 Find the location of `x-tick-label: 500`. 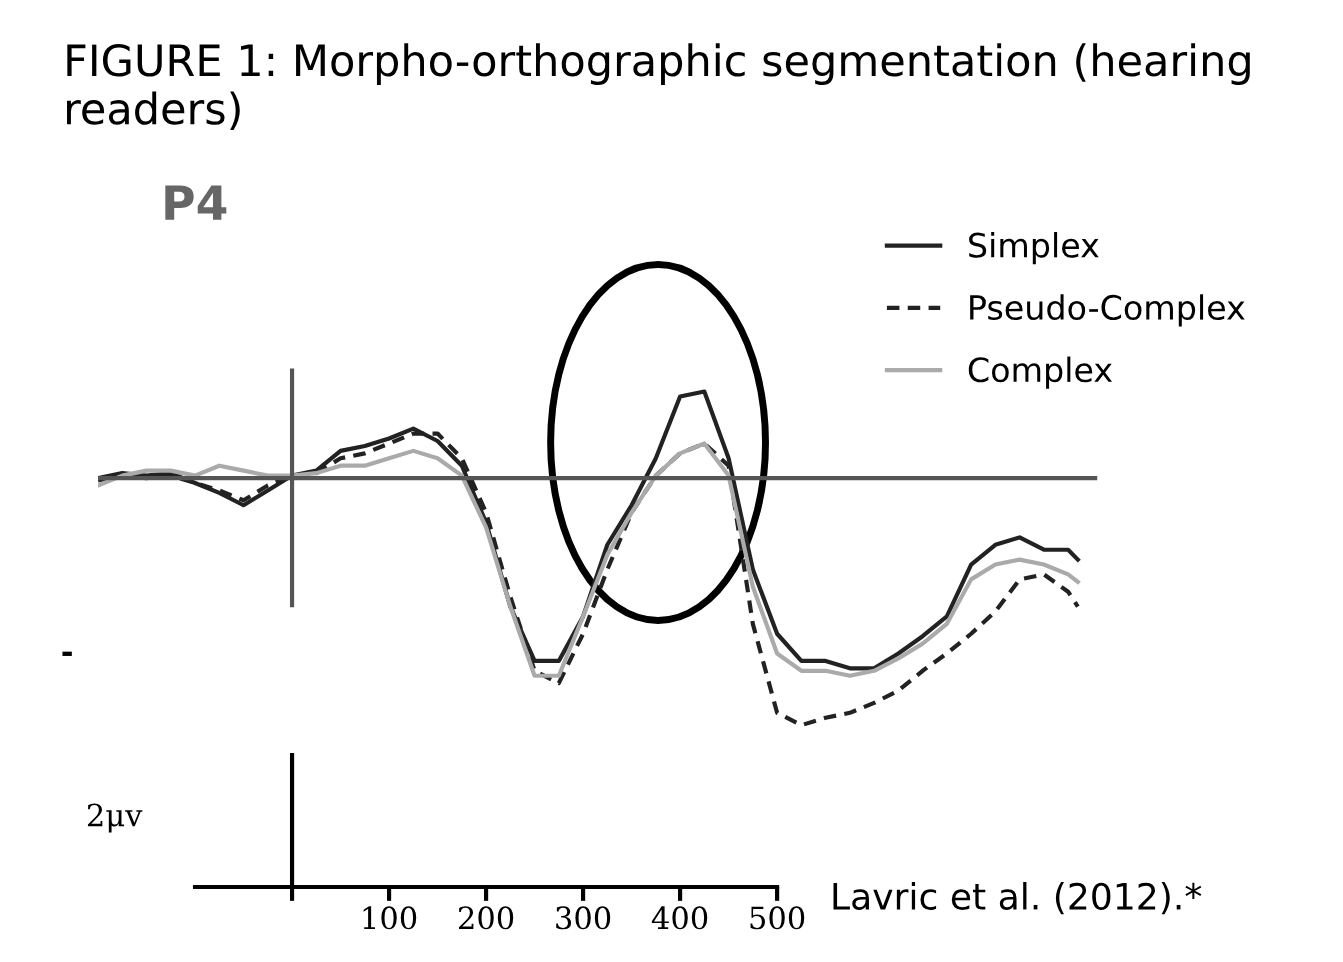

x-tick-label: 500 is located at coordinates (777, 918).